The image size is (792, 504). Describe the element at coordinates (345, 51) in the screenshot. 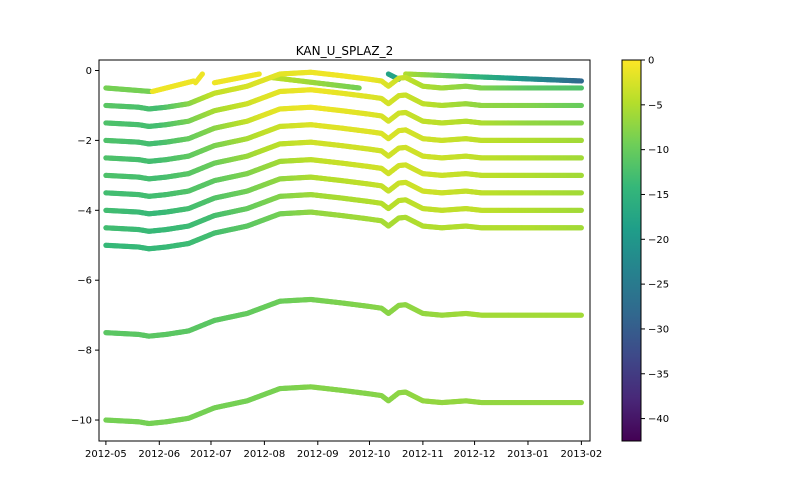

I see `chart-title: KAN_U_SPLAZ_2` at that location.